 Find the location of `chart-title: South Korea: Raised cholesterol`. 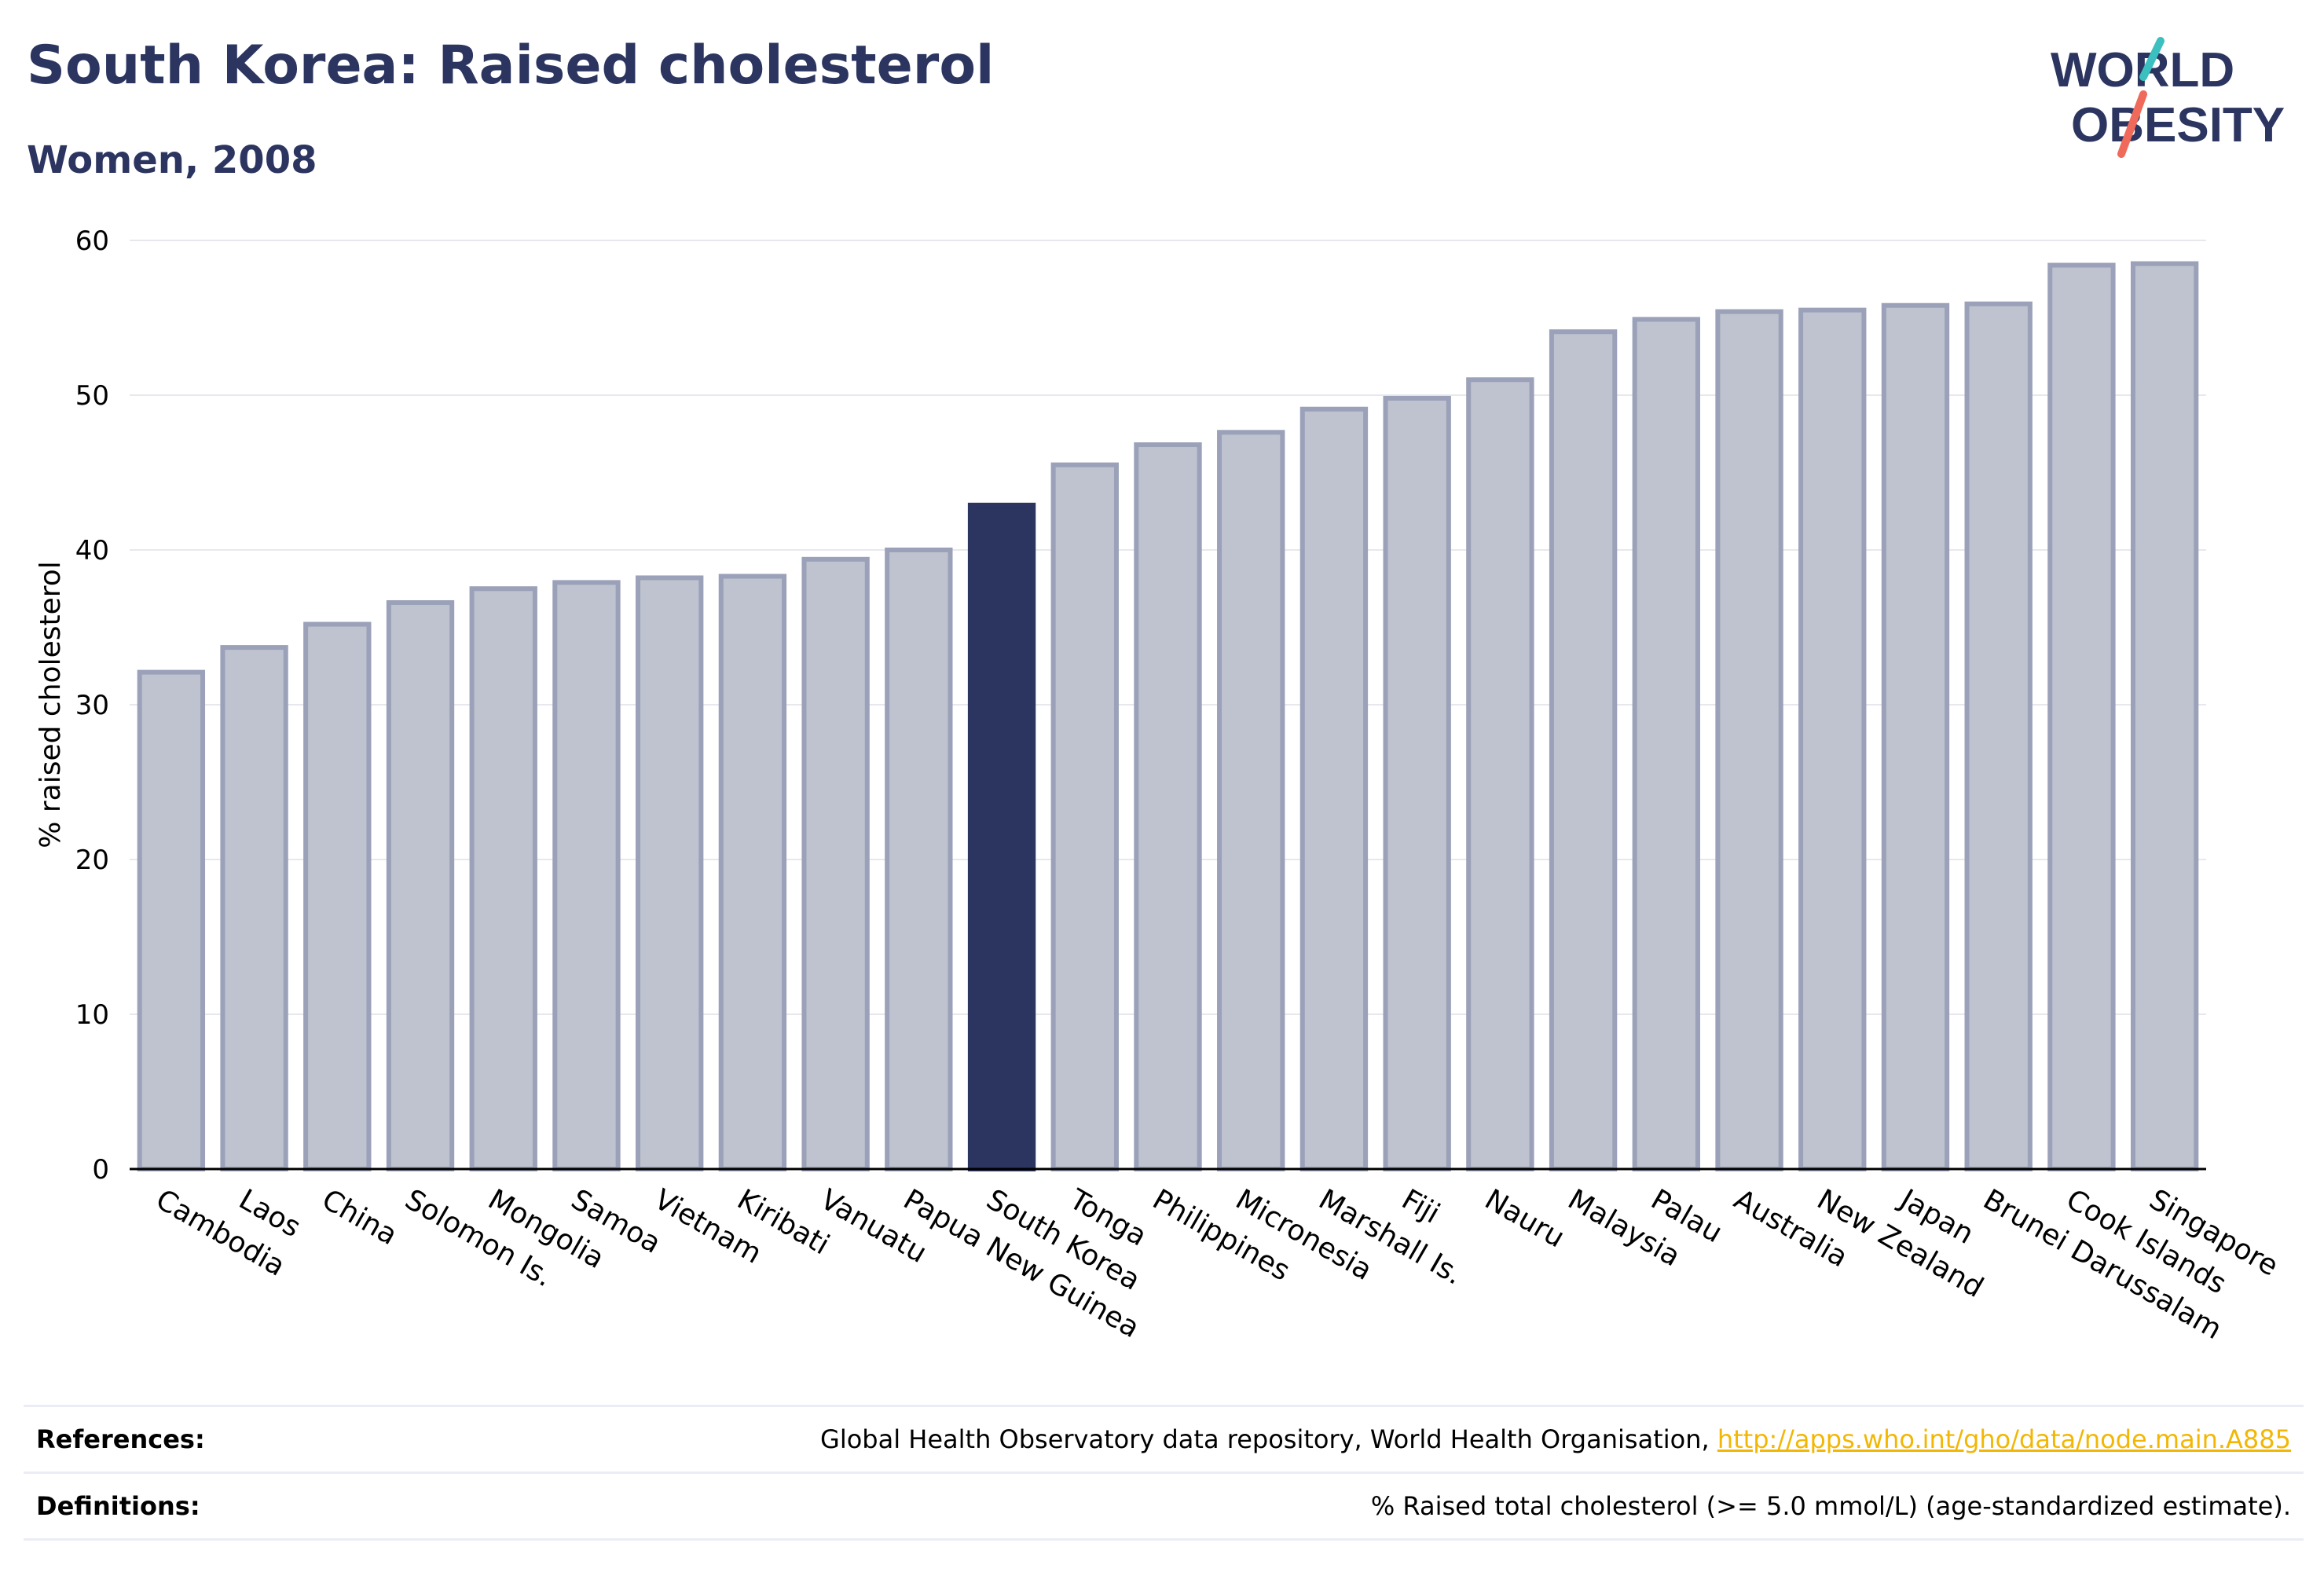

chart-title: South Korea: Raised cholesterol is located at coordinates (511, 66).